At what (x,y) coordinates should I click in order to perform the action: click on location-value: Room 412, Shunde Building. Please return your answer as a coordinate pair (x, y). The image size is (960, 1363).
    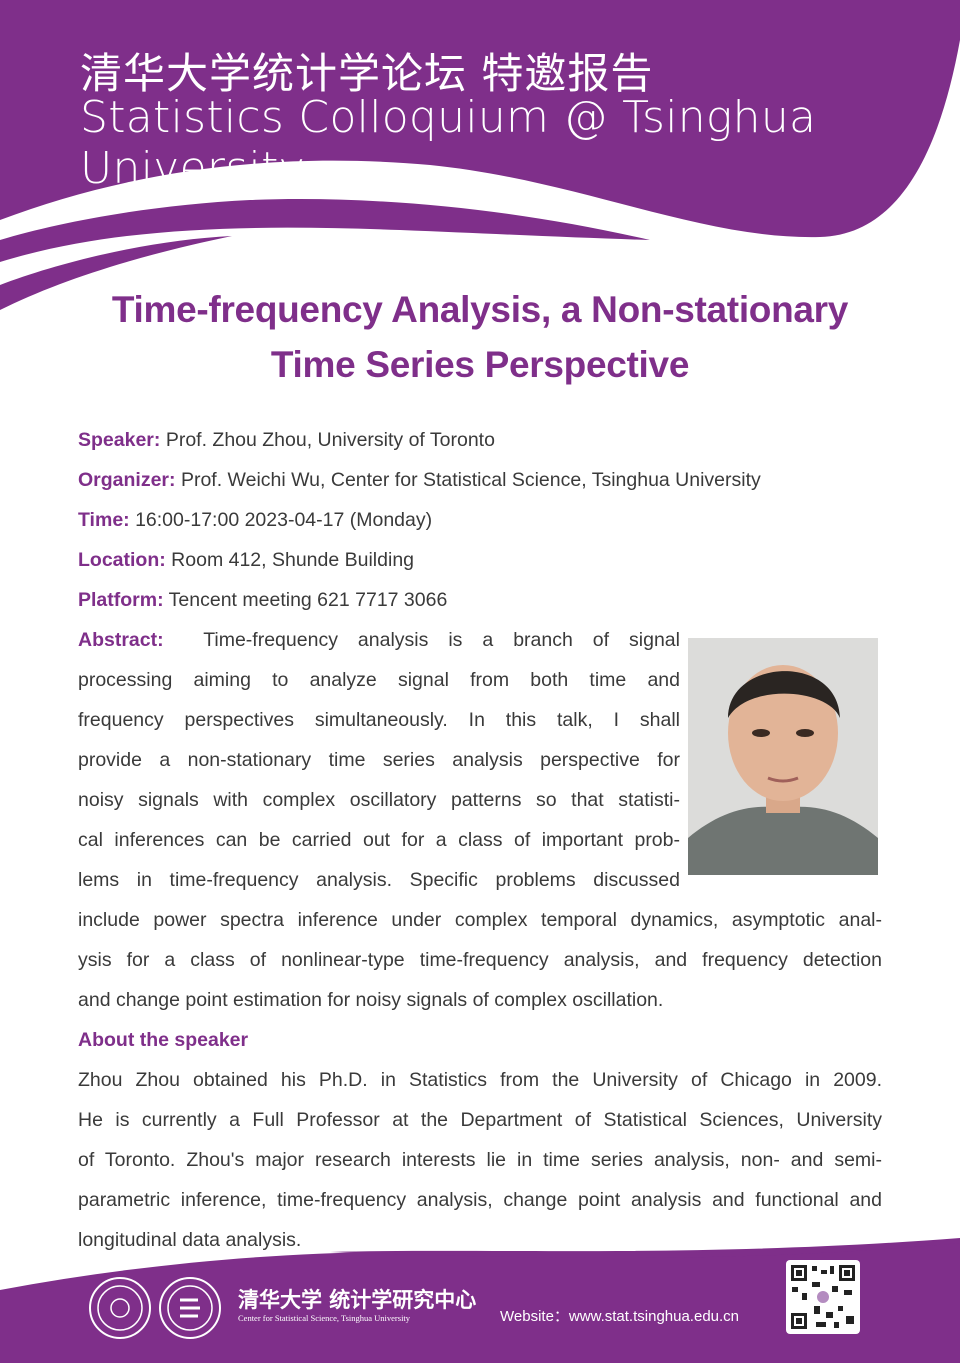
    Looking at the image, I should click on (293, 560).